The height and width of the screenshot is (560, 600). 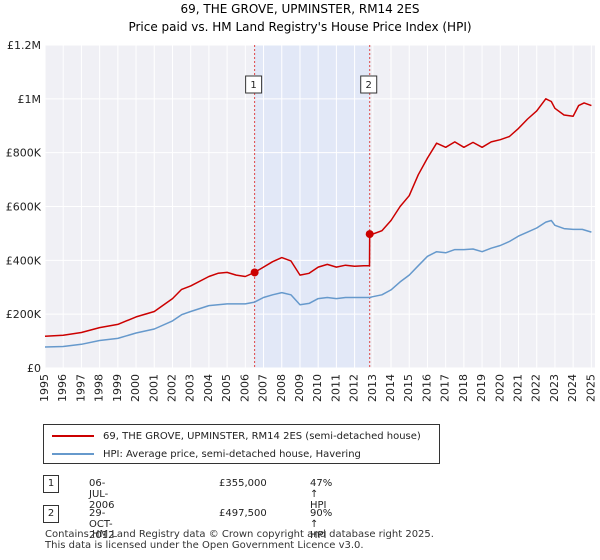 What do you see at coordinates (300, 9) in the screenshot?
I see `chart-title: 69, THE GROVE, UPMINSTER, RM14 2ES` at bounding box center [300, 9].